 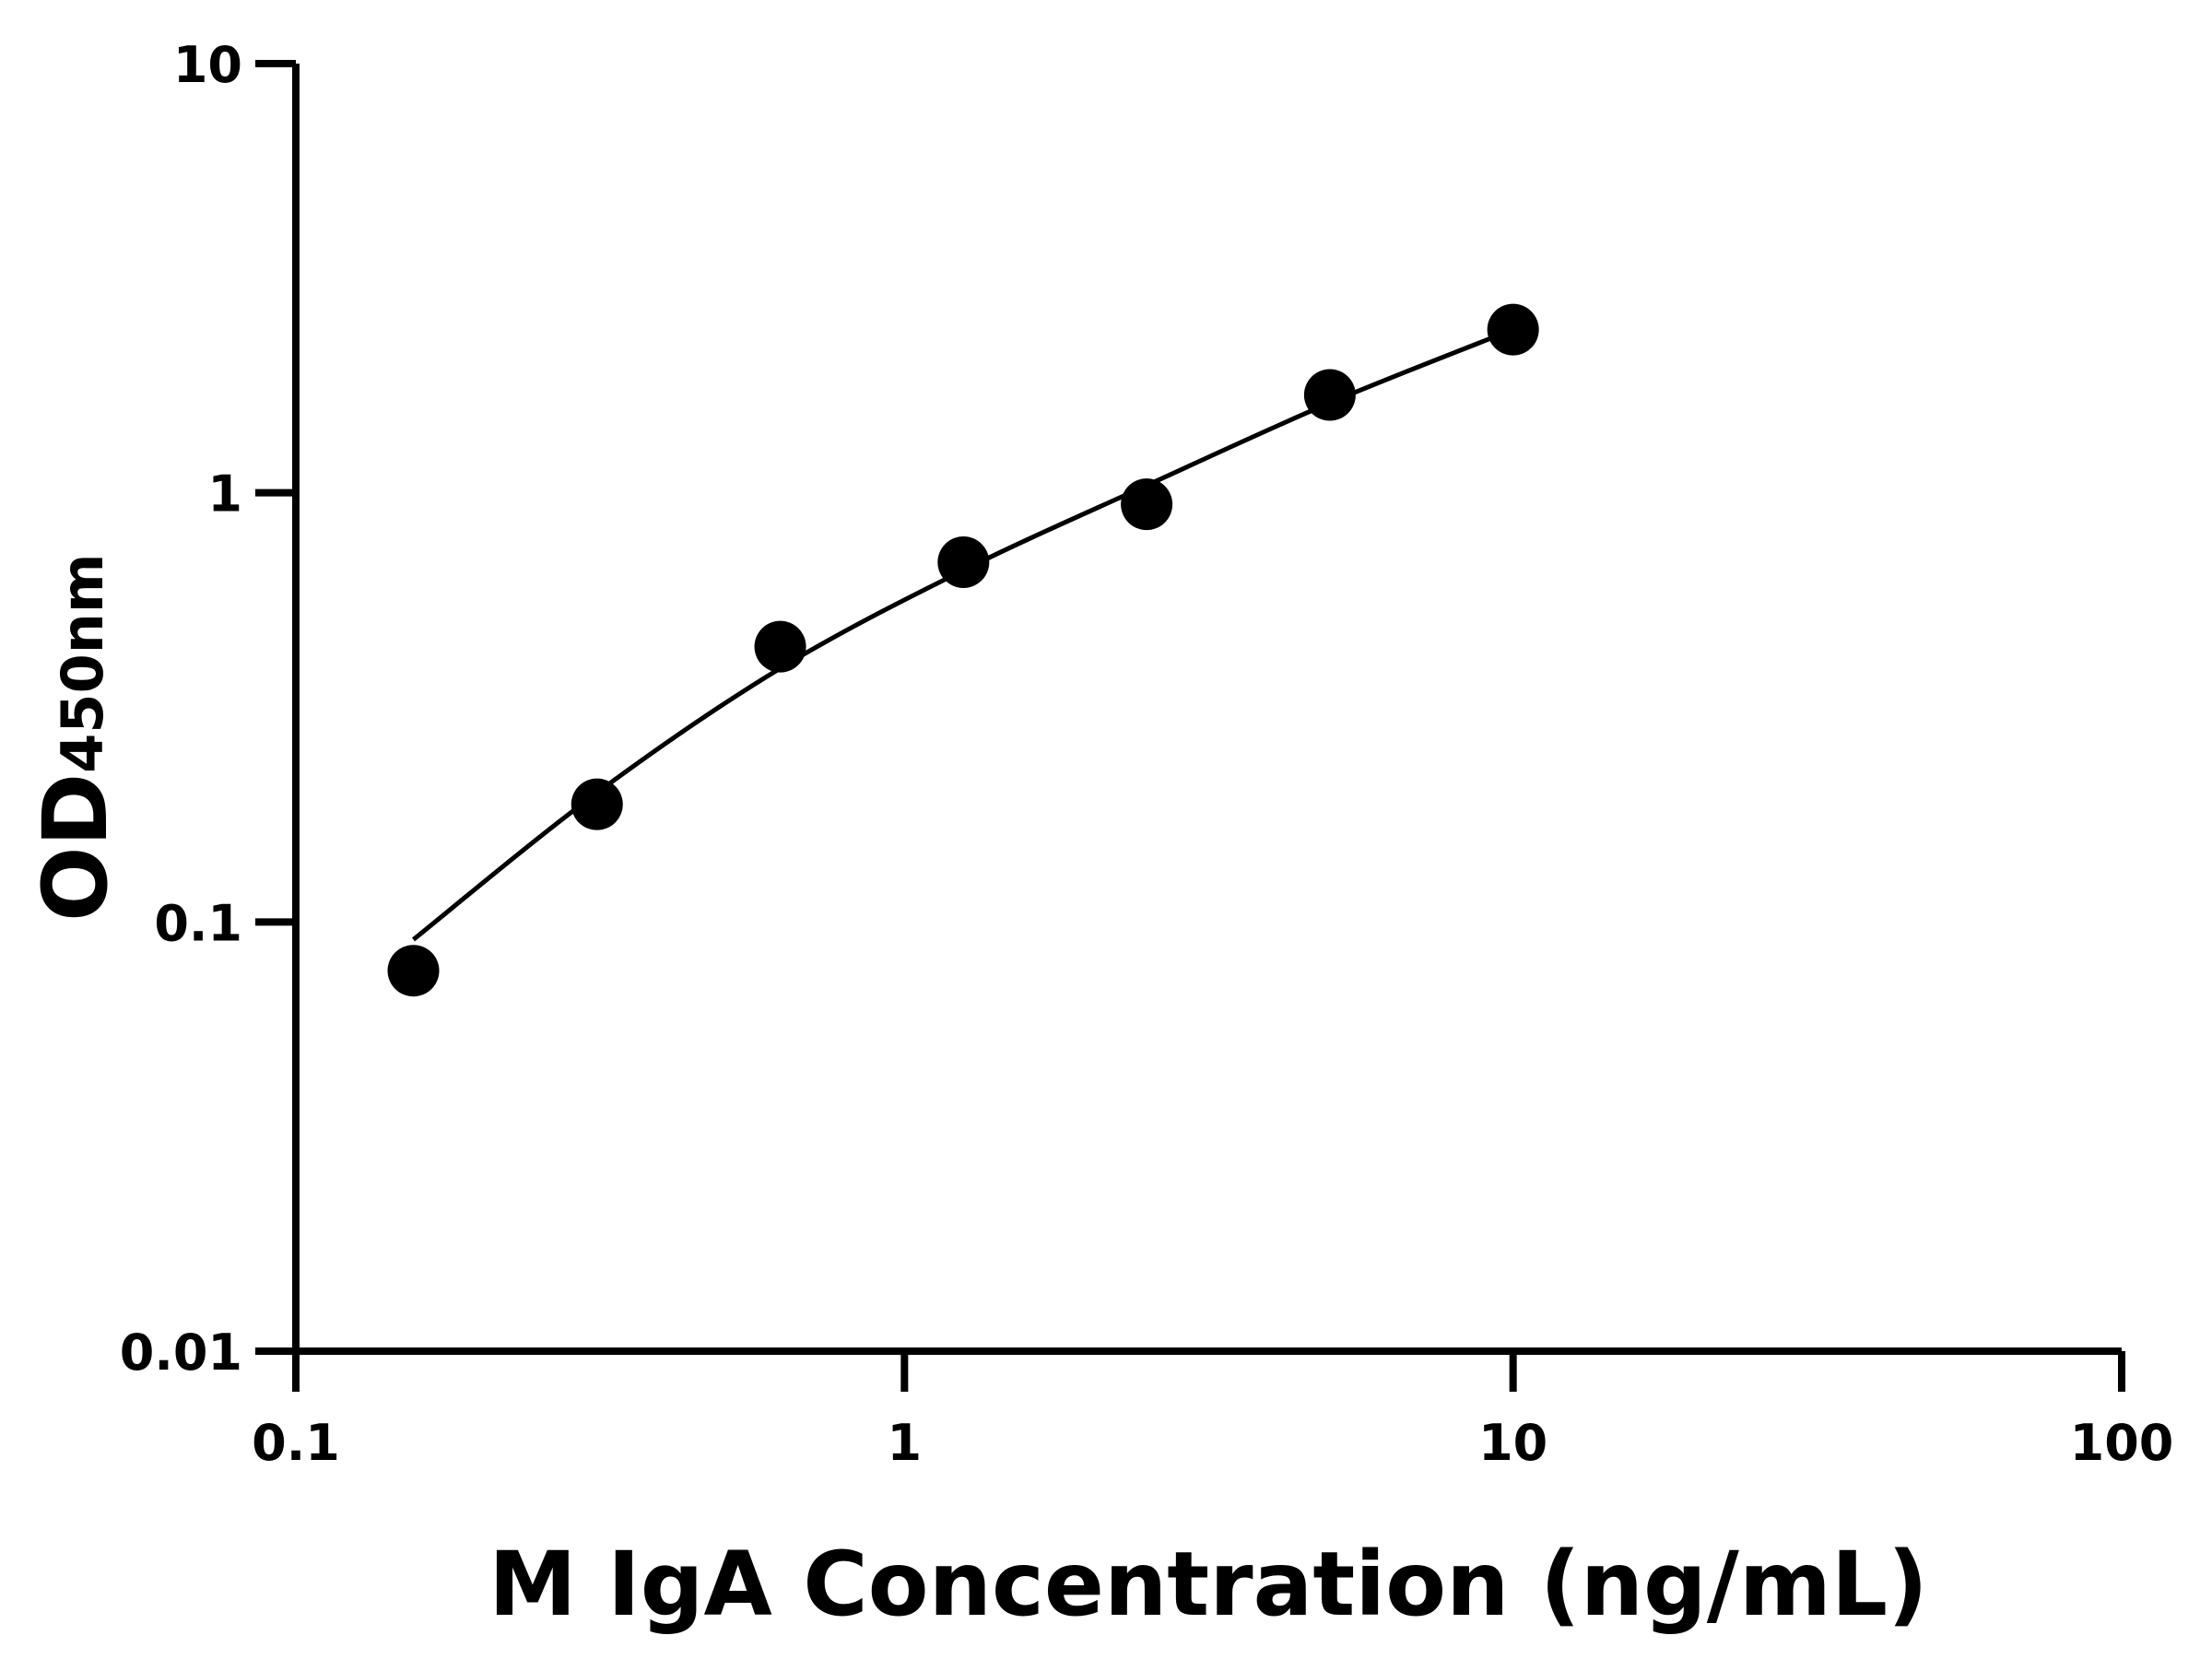 What do you see at coordinates (1212, 1443) in the screenshot?
I see `x-tick-labels: 0.1 1 10 100` at bounding box center [1212, 1443].